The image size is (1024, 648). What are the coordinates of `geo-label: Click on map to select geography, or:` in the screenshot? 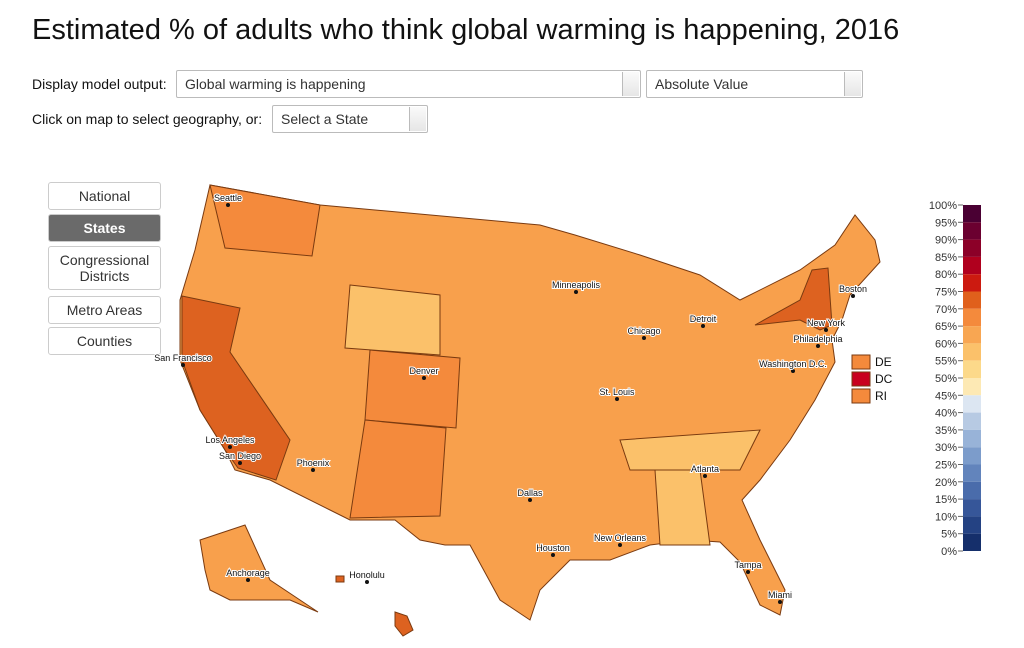 It's located at (147, 119).